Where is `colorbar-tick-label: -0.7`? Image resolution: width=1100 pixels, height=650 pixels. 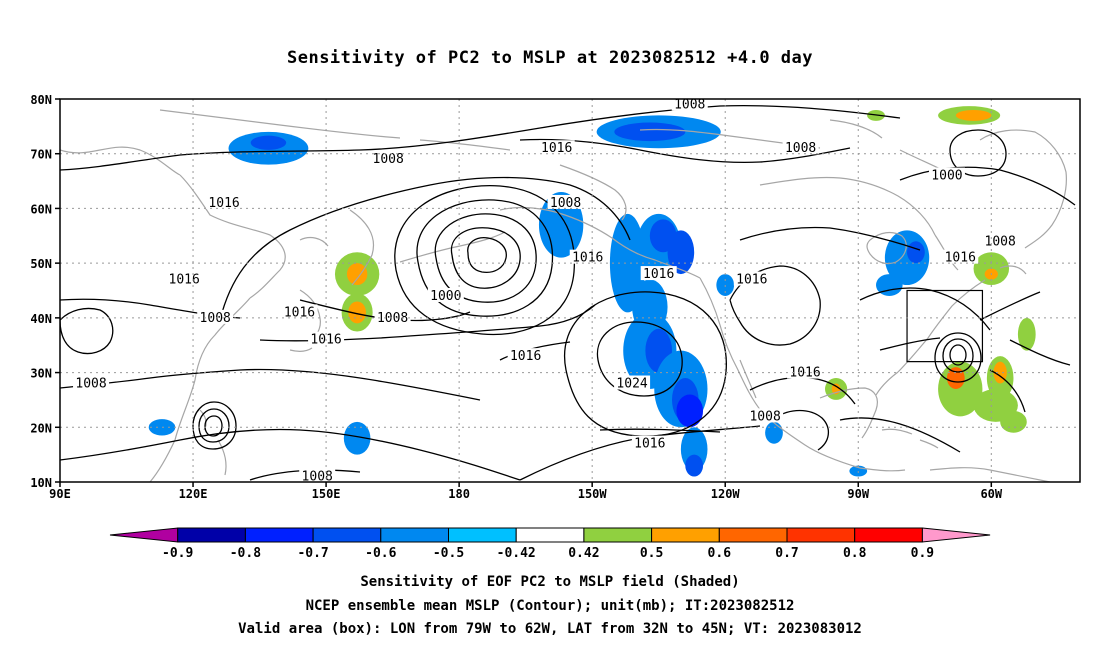 colorbar-tick-label: -0.7 is located at coordinates (312, 553).